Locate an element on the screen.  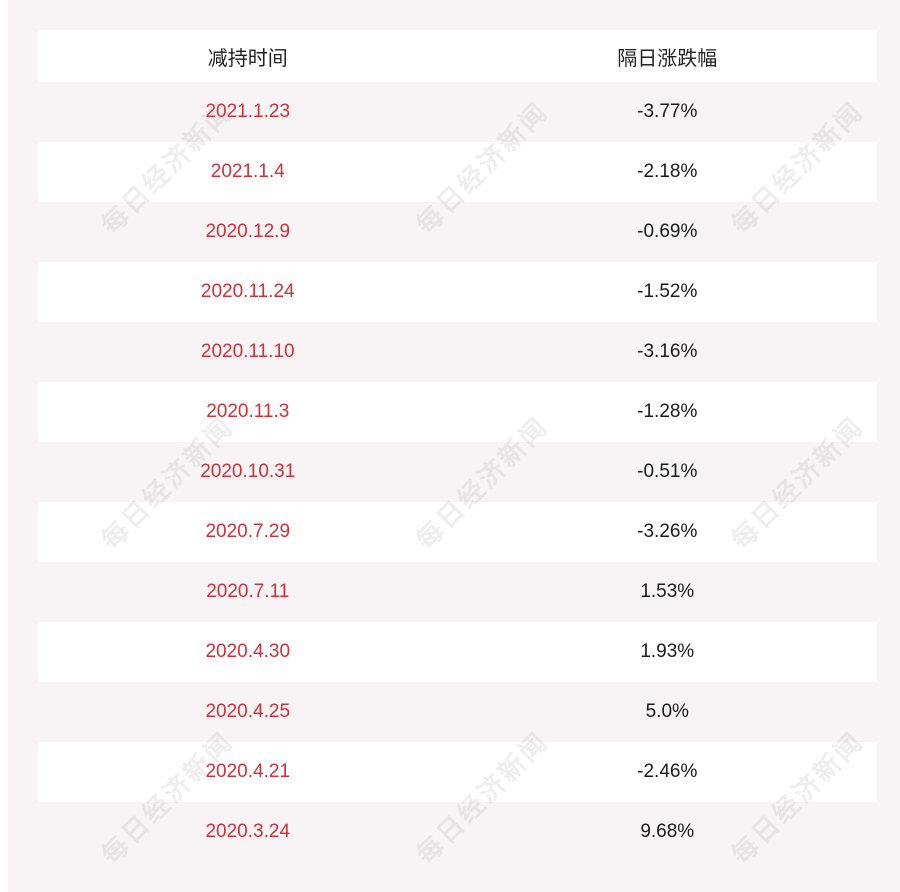
change-cell: 1.53% is located at coordinates (667, 591).